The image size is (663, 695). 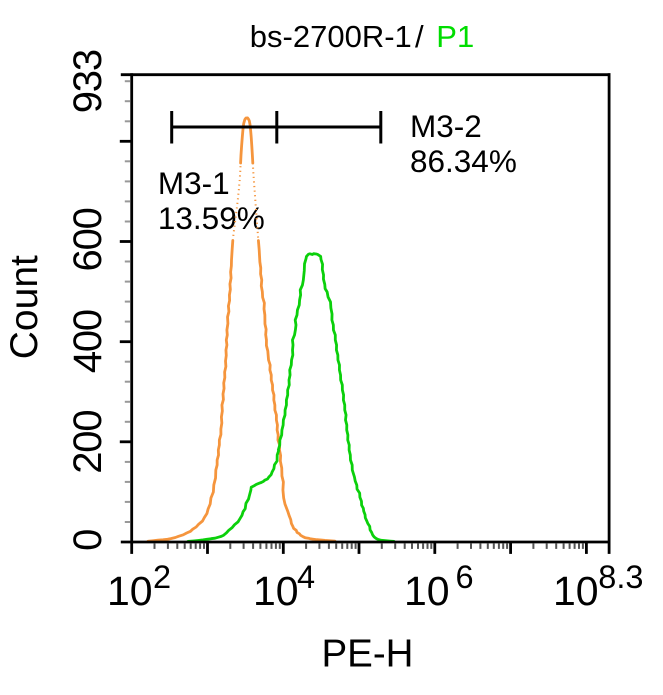 What do you see at coordinates (211, 218) in the screenshot?
I see `svg-text: 13.59%` at bounding box center [211, 218].